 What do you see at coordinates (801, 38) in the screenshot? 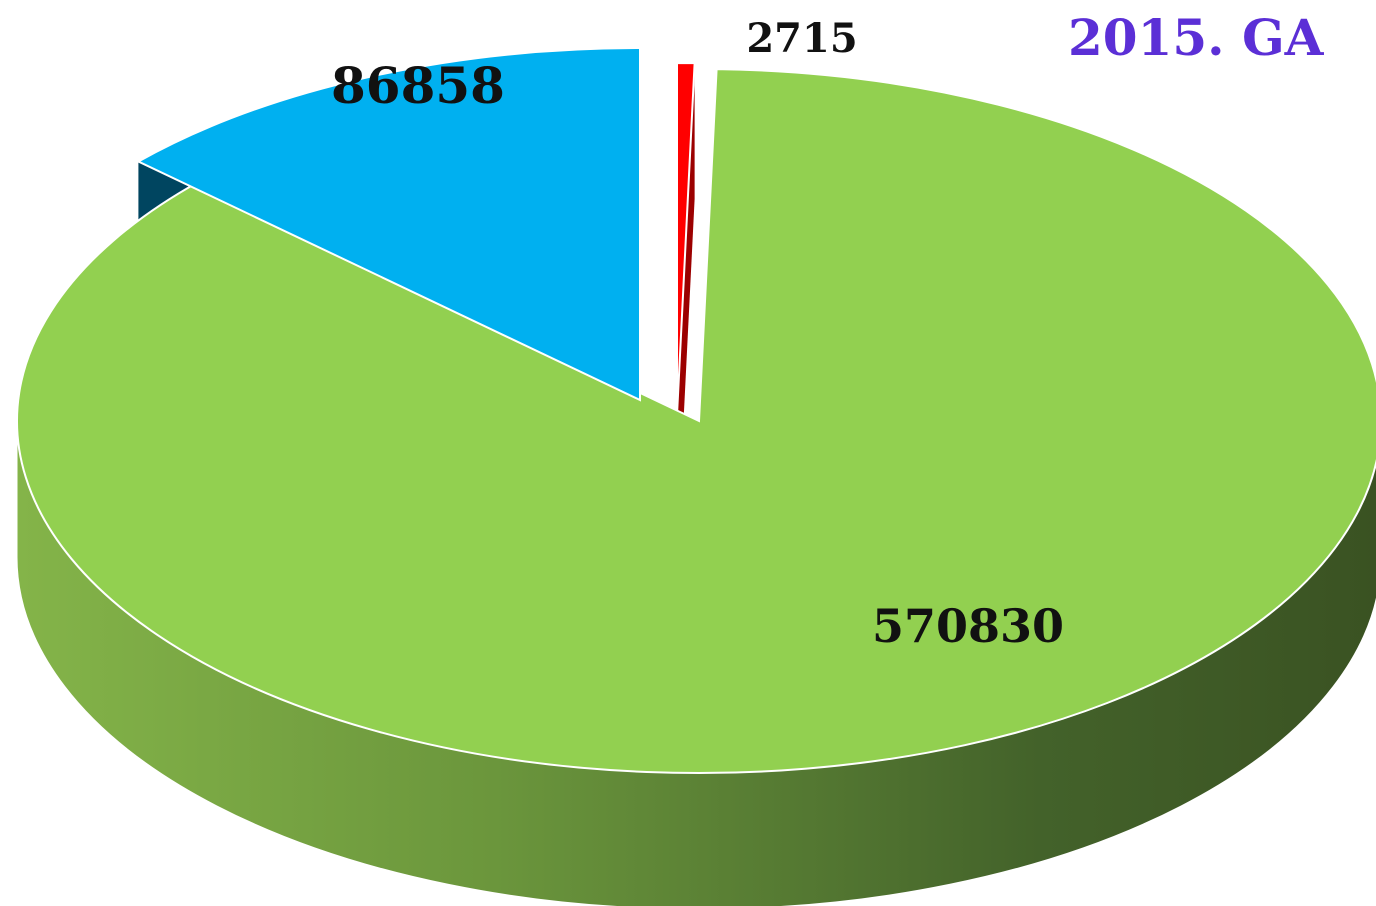
I see `data-label-2715: 2715` at bounding box center [801, 38].